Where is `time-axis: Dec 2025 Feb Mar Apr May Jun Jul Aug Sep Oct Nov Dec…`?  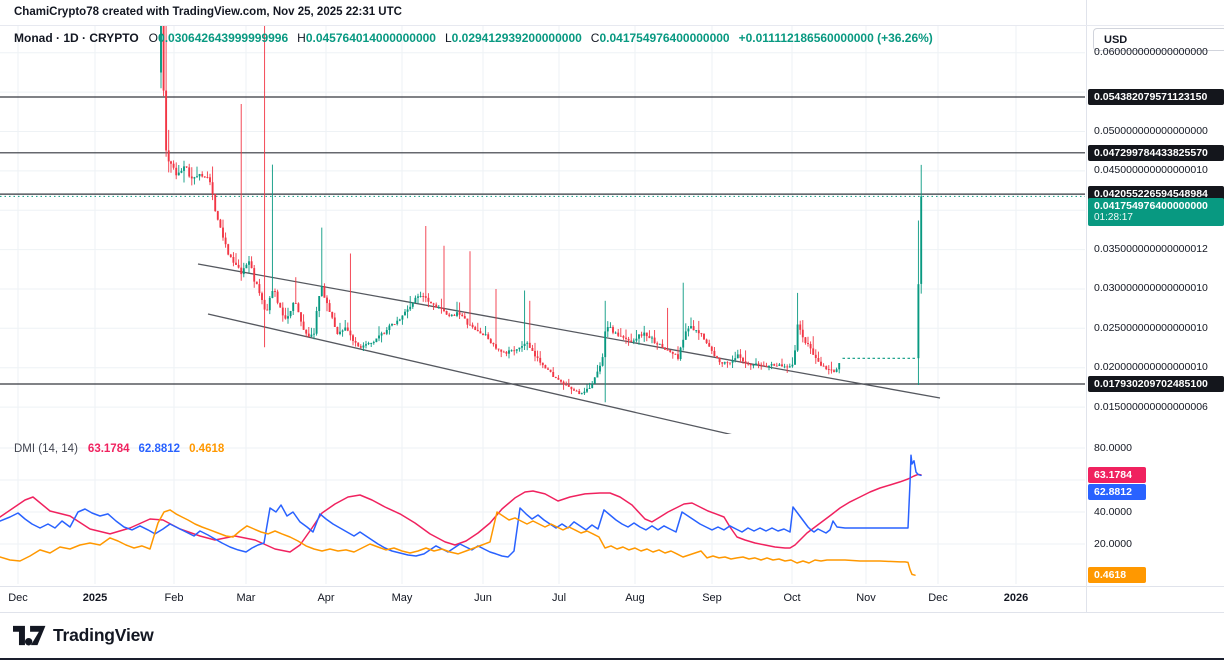 time-axis: Dec 2025 Feb Mar Apr May Jun Jul Aug Sep Oct Nov Dec… is located at coordinates (543, 599).